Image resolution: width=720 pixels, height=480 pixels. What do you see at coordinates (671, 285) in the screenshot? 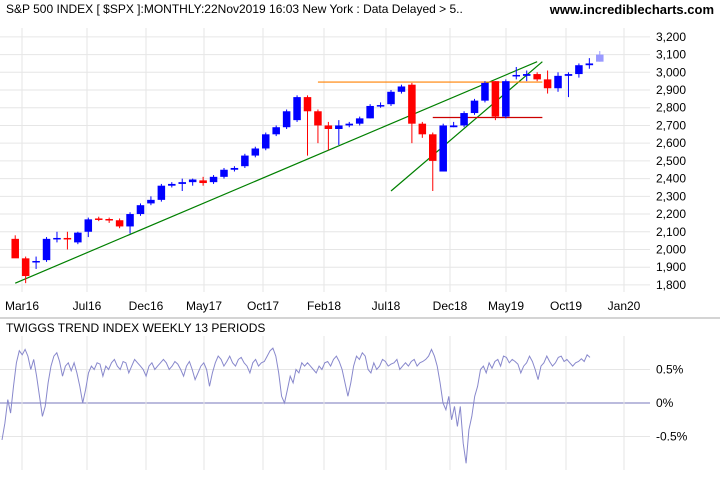
I see `price-y-tick-label: 1,800` at bounding box center [671, 285].